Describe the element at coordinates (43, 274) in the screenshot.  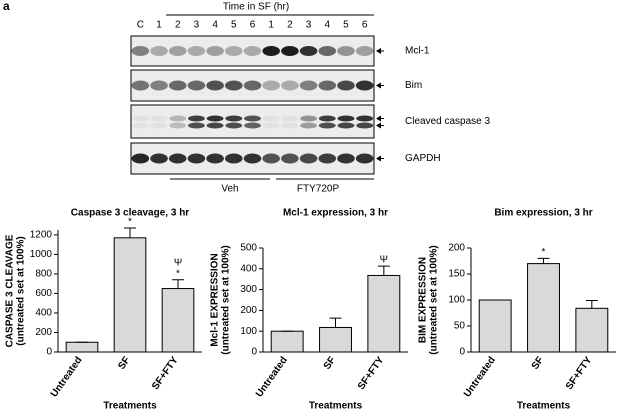
I see `y-tick-label: 800` at that location.